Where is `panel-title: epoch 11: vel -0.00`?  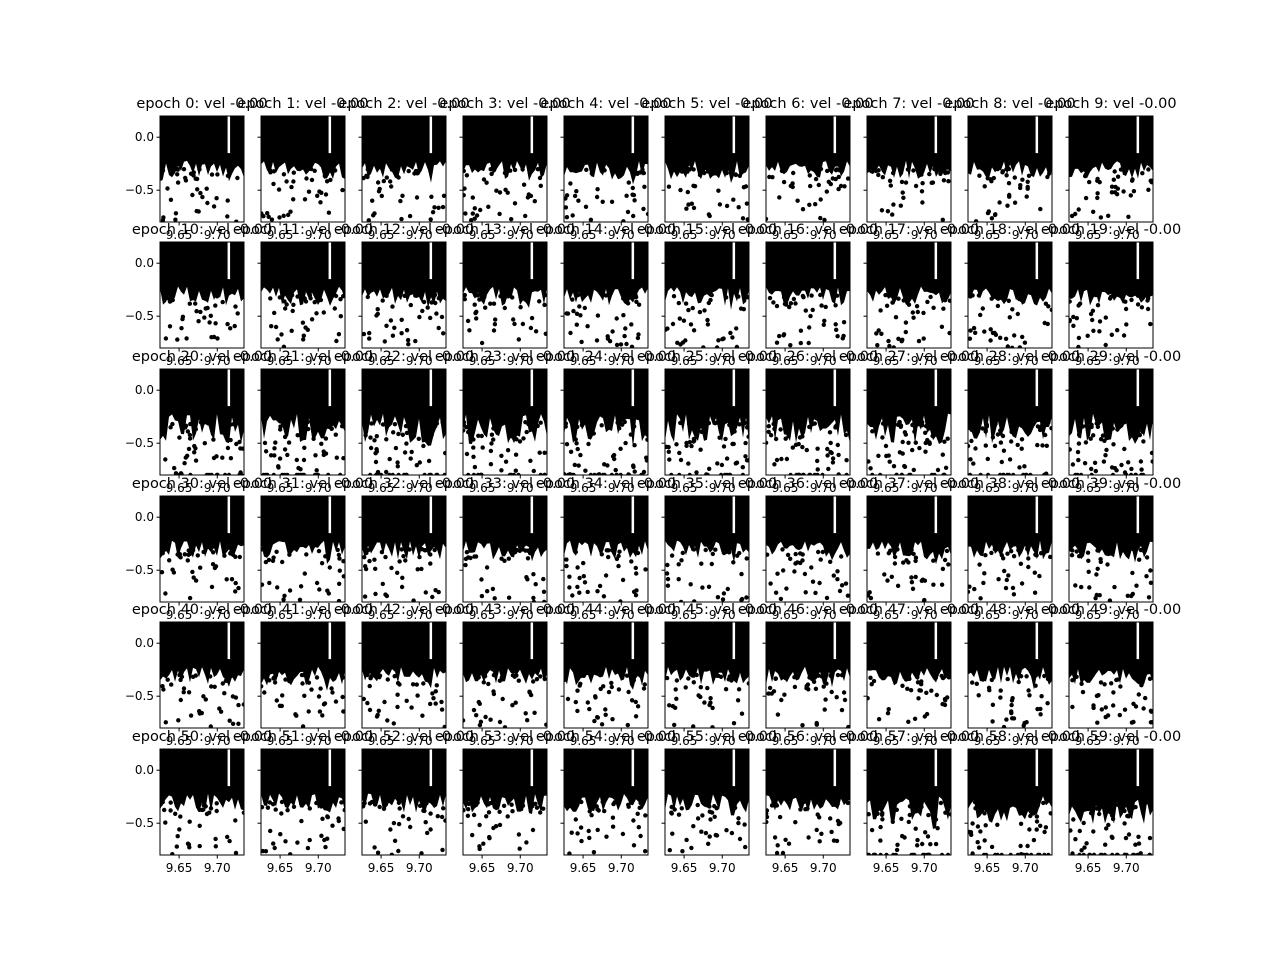 panel-title: epoch 11: vel -0.00 is located at coordinates (303, 230).